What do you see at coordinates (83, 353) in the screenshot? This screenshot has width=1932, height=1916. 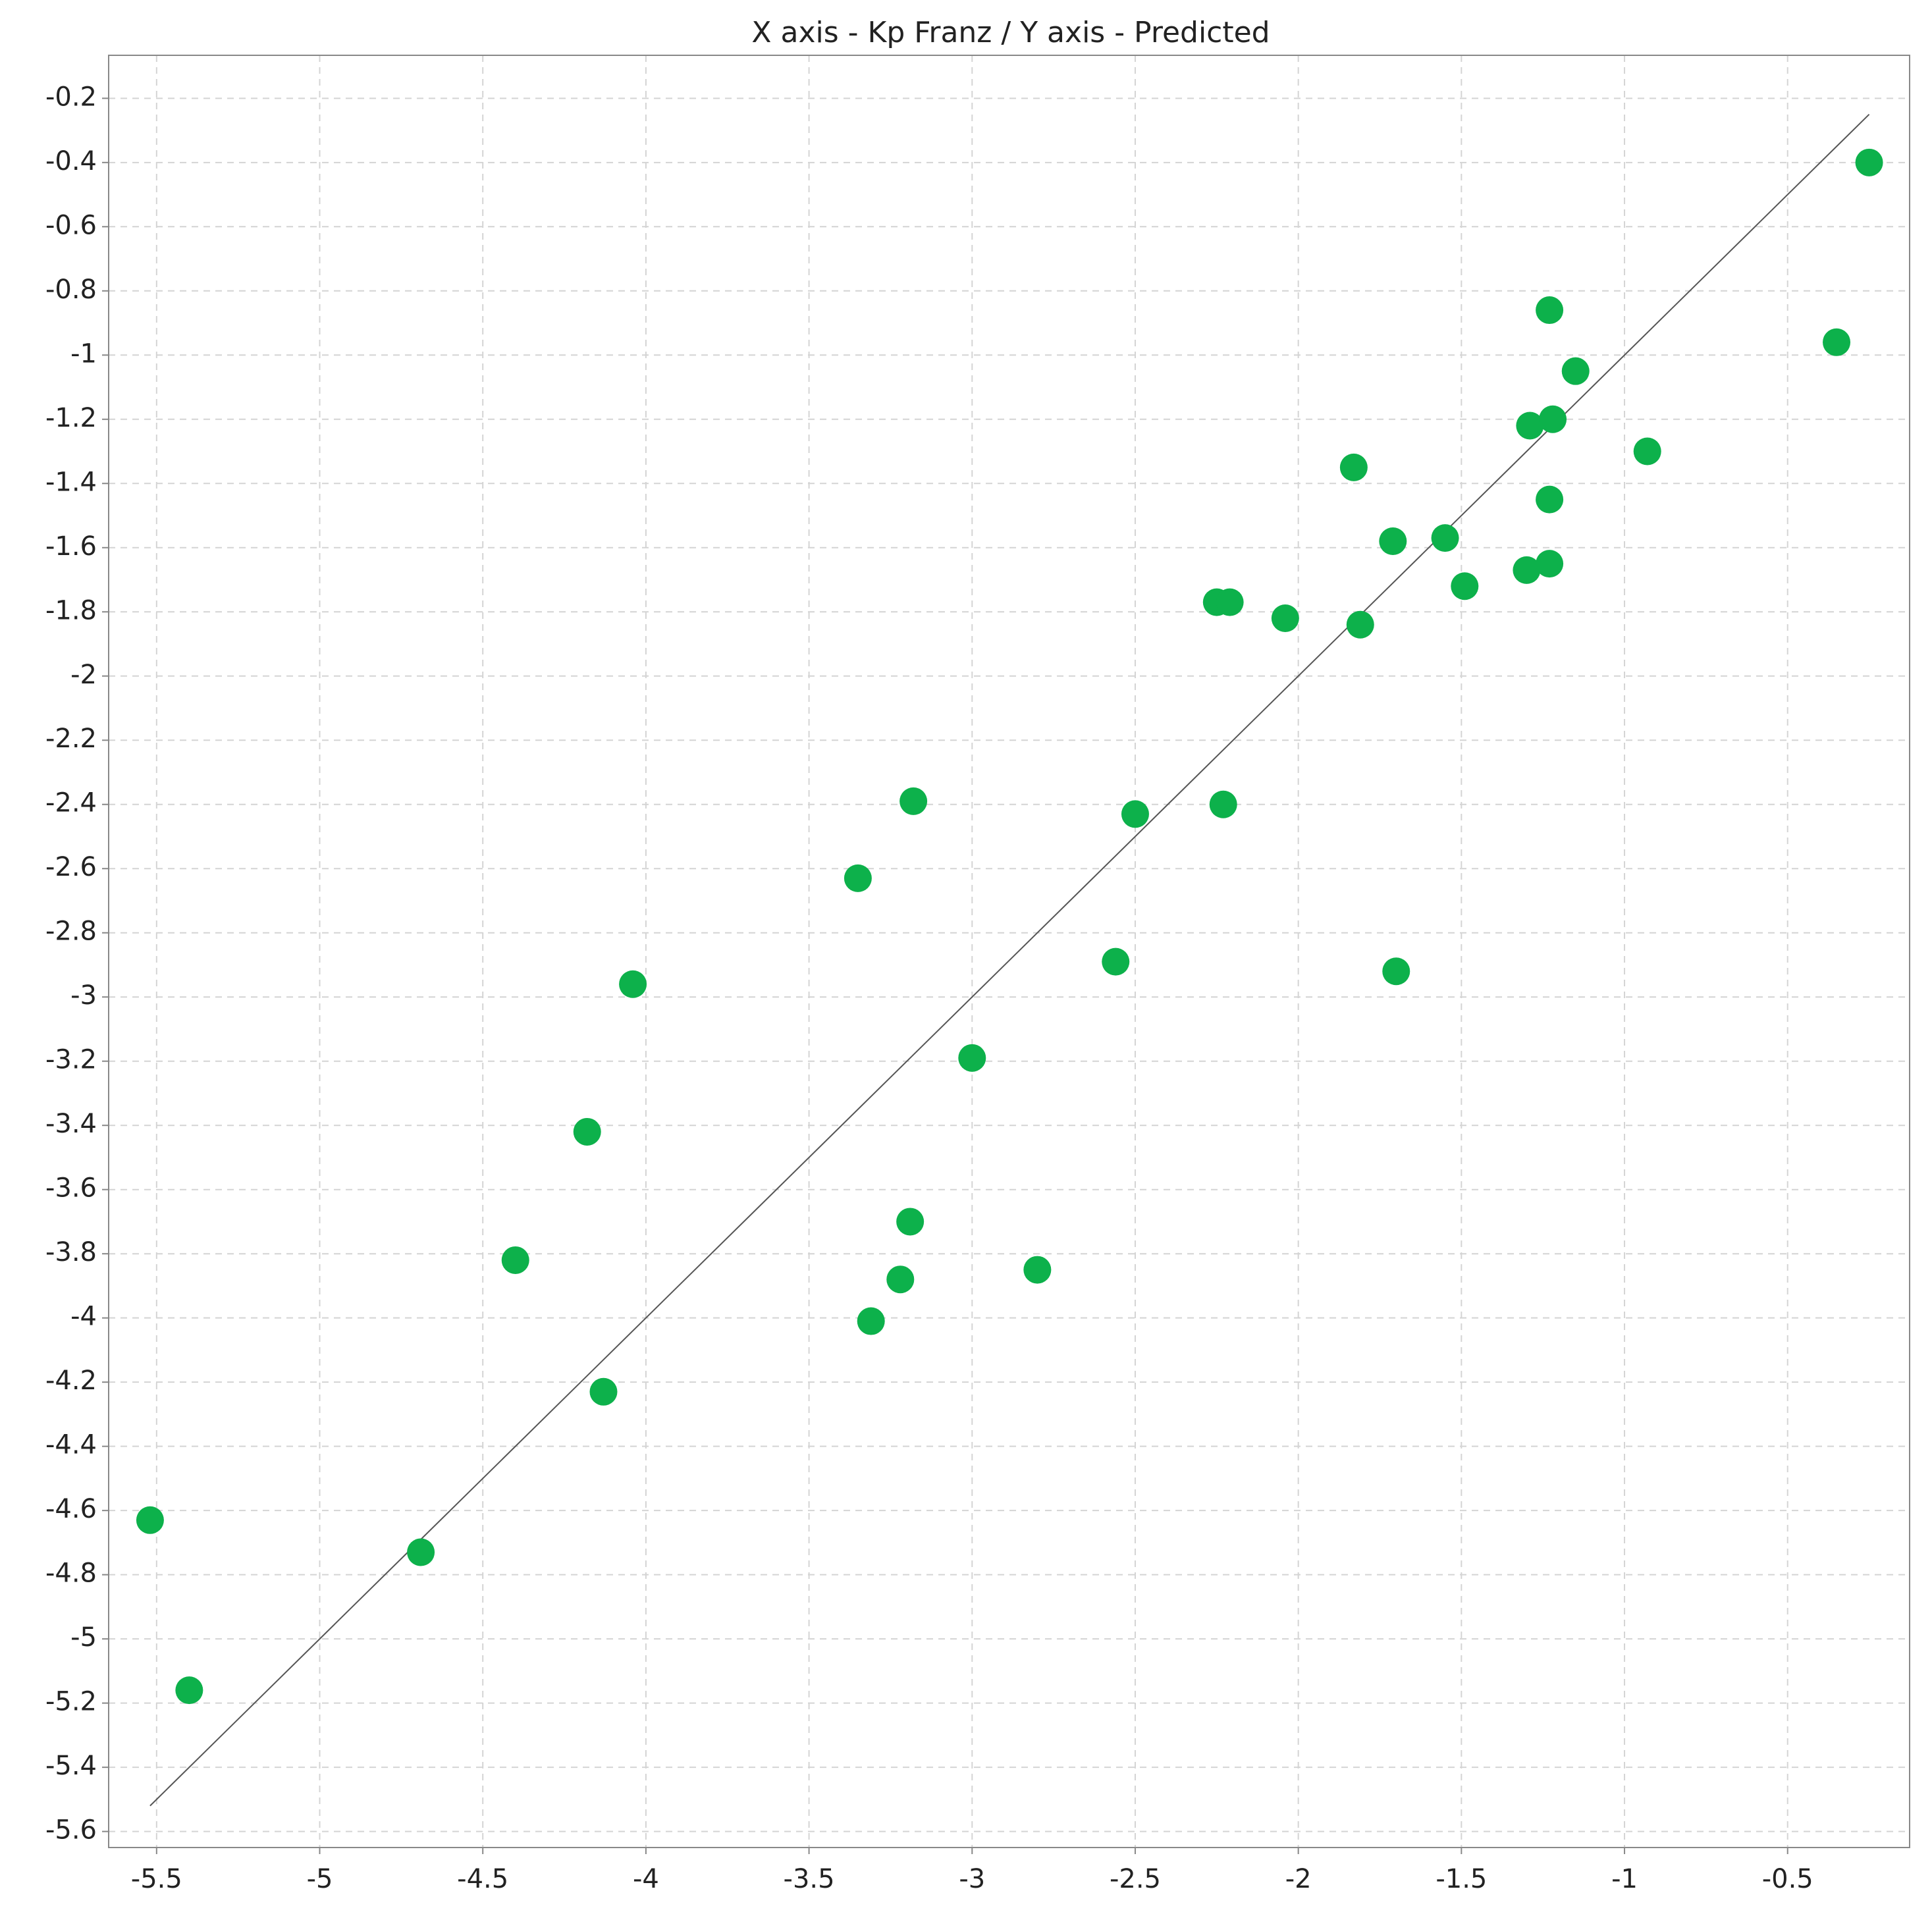 I see `y-tick-label: -1` at bounding box center [83, 353].